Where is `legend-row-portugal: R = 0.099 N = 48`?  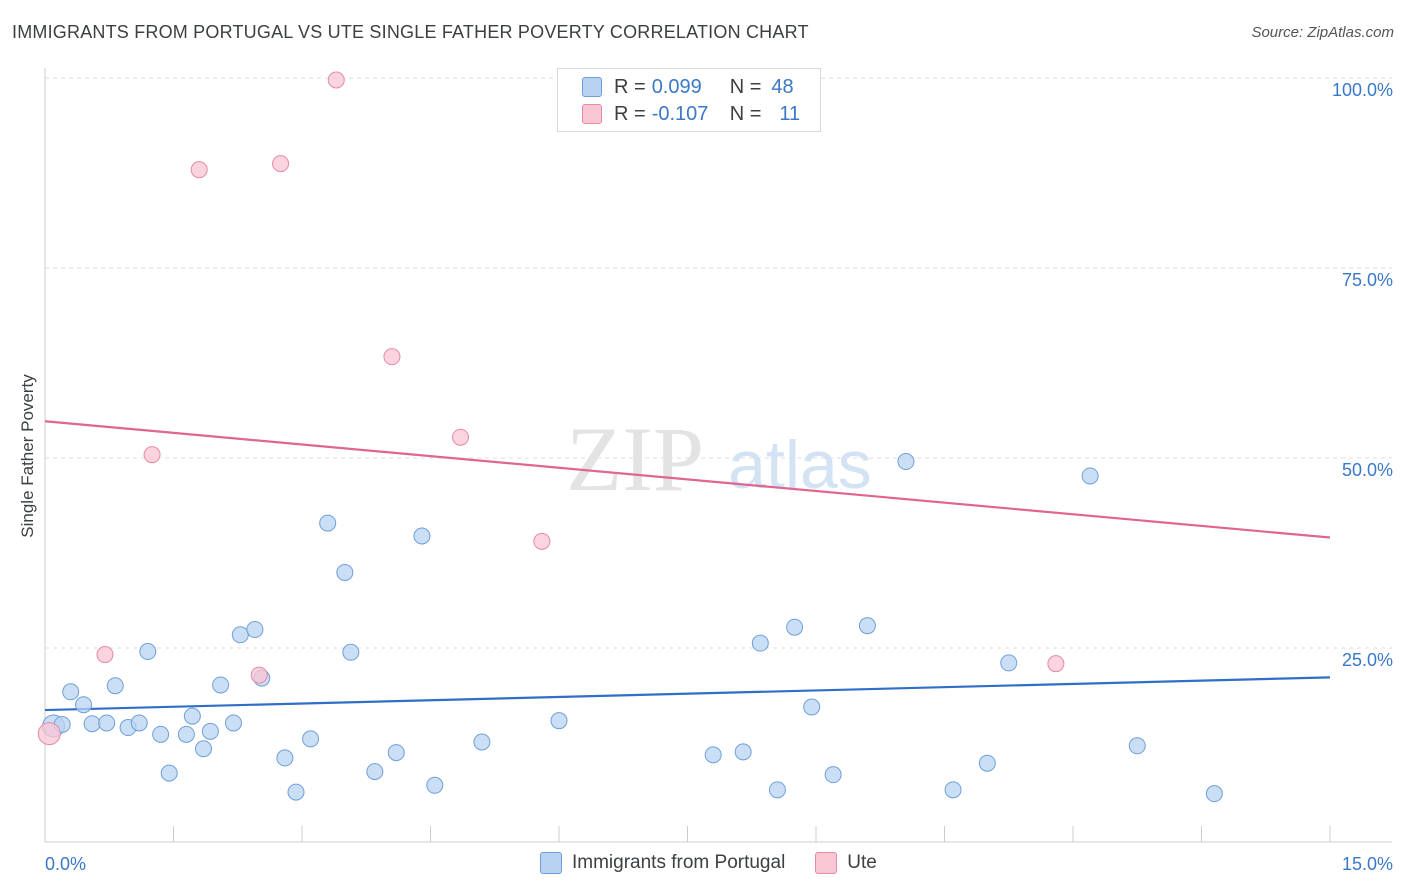
legend-row-portugal: R = 0.099 N = 48 is located at coordinates (688, 87).